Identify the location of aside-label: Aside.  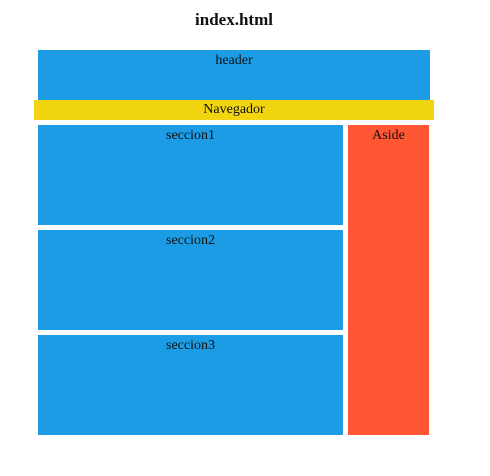
(388, 135).